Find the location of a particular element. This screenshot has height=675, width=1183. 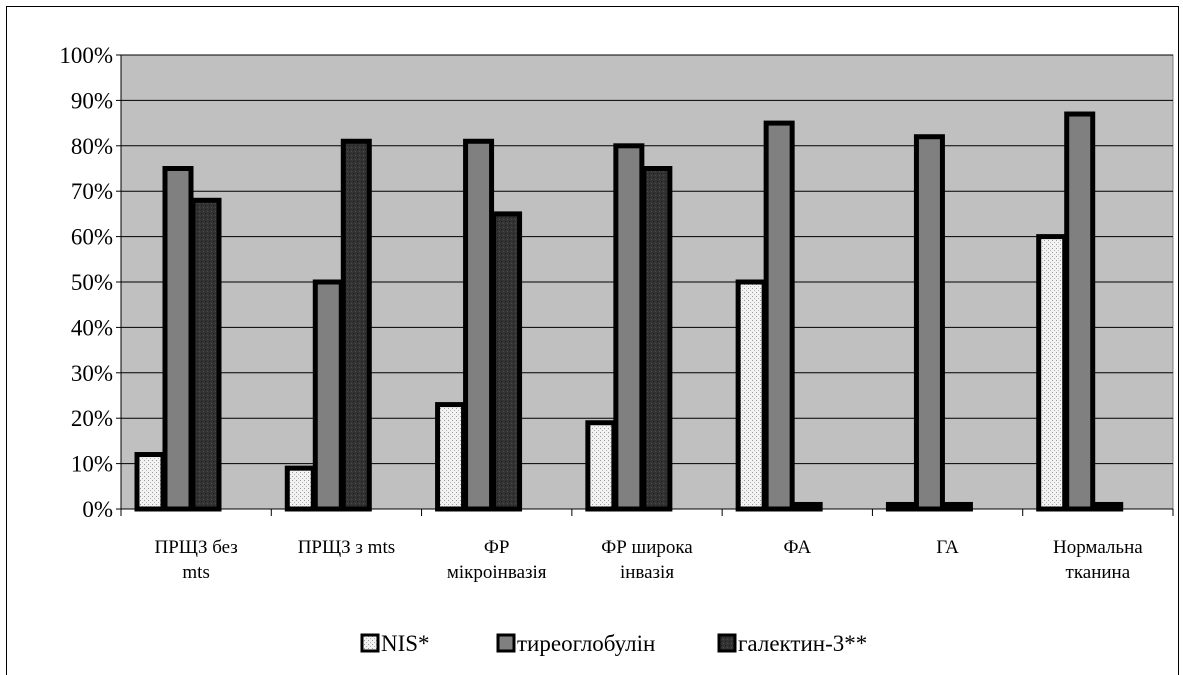

legend: NIS* тиреоглобулін галектин-3** is located at coordinates (613, 643).